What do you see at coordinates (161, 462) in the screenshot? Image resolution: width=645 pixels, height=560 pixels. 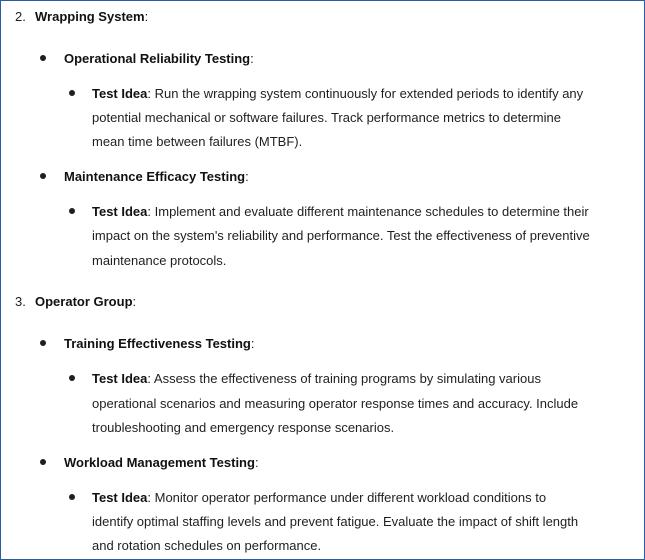 I see `item-heading: Workload Management Testing:` at bounding box center [161, 462].